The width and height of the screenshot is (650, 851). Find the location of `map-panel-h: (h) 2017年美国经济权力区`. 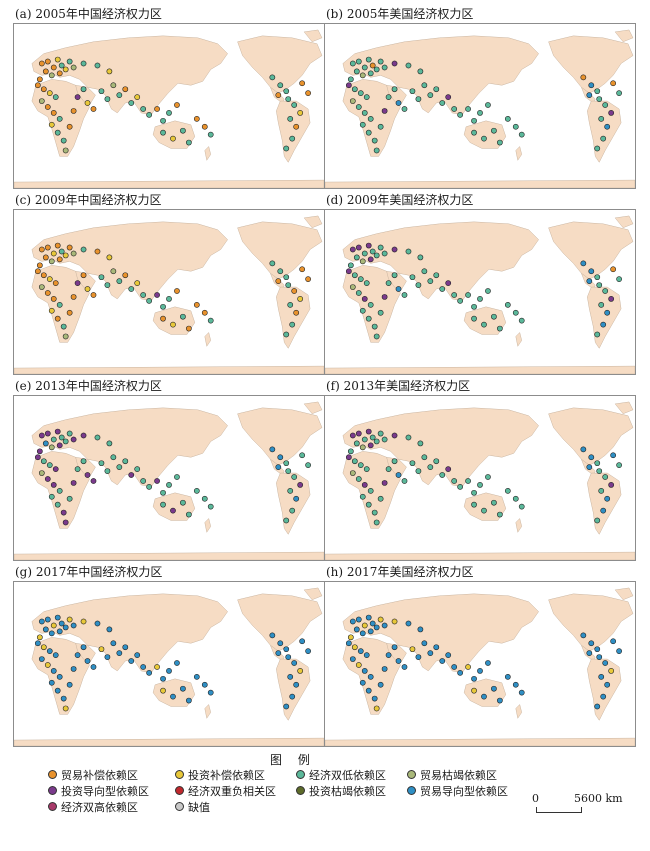

map-panel-h: (h) 2017年美国经济权力区 is located at coordinates (483, 656).